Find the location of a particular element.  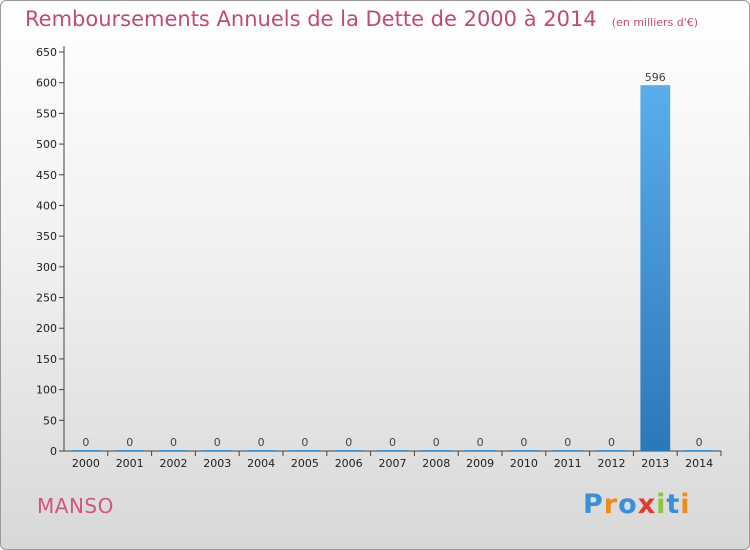

x-tick-label: 2002 is located at coordinates (174, 463).